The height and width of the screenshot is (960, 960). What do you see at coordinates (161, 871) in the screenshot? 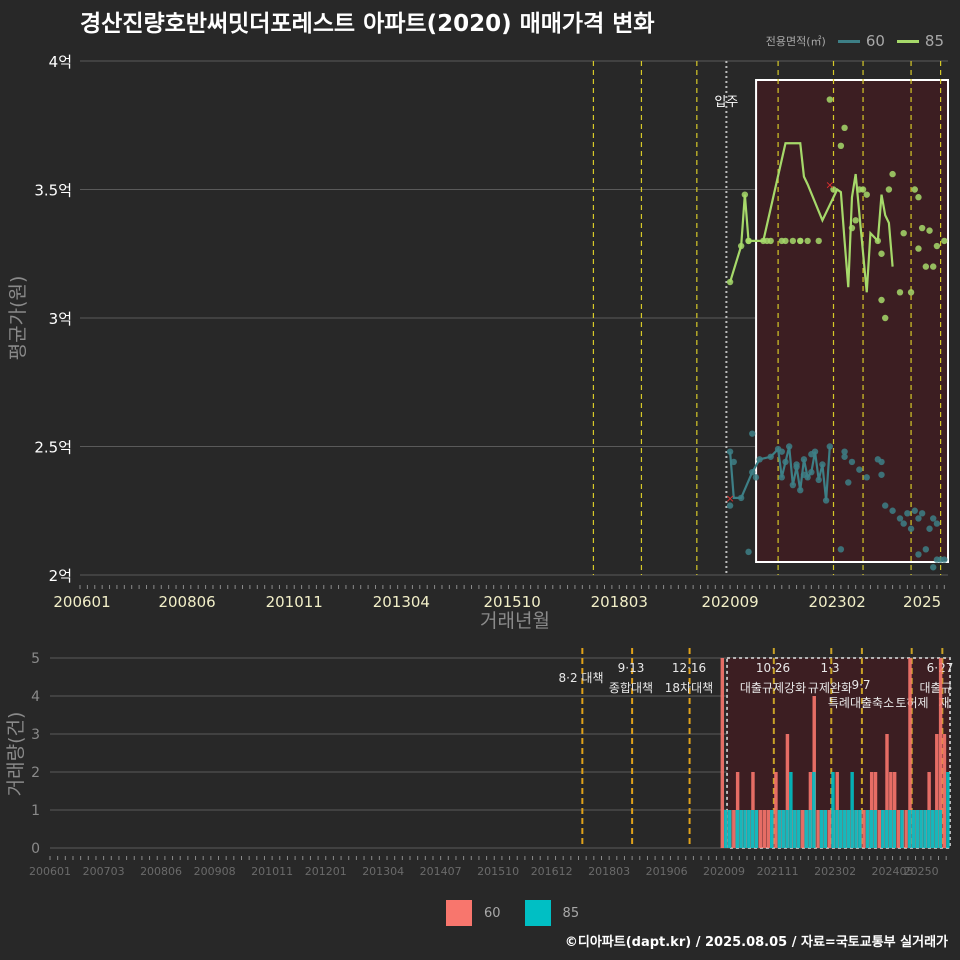
I see `vol-x-tick-label: 200806` at bounding box center [161, 871].